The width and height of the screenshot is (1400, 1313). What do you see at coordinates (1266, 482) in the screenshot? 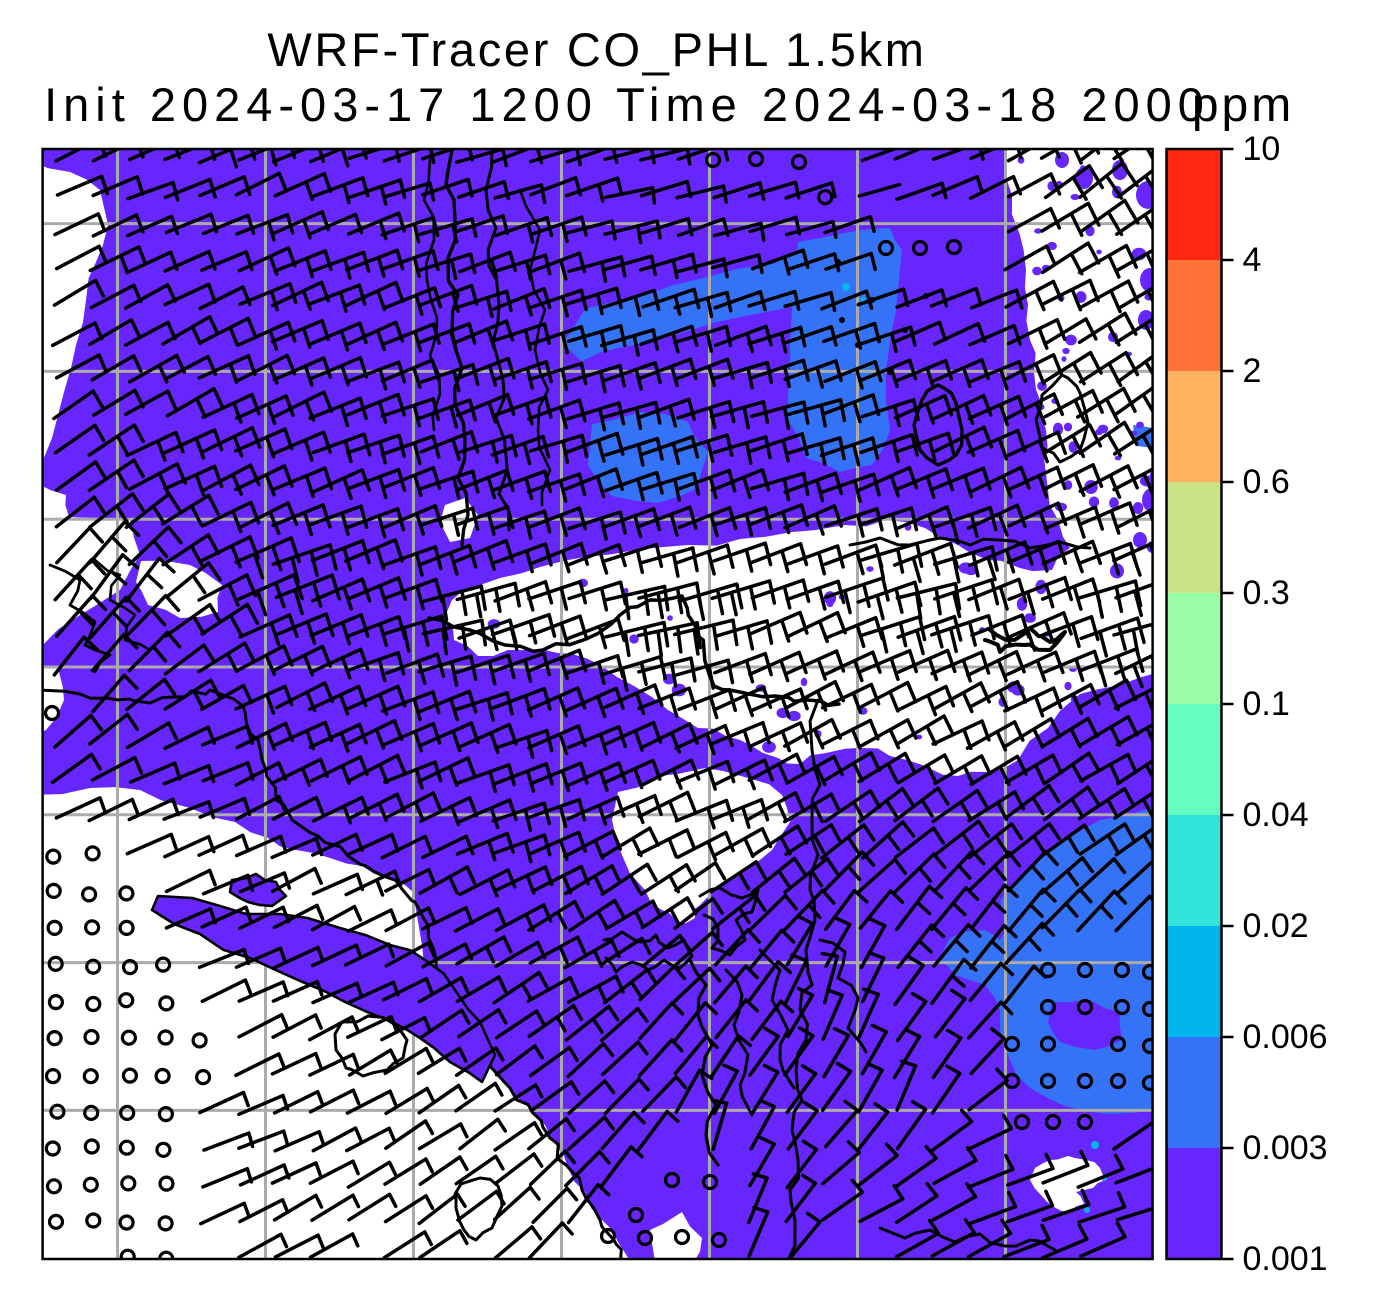
I see `svg-text: 0.6` at bounding box center [1266, 482].